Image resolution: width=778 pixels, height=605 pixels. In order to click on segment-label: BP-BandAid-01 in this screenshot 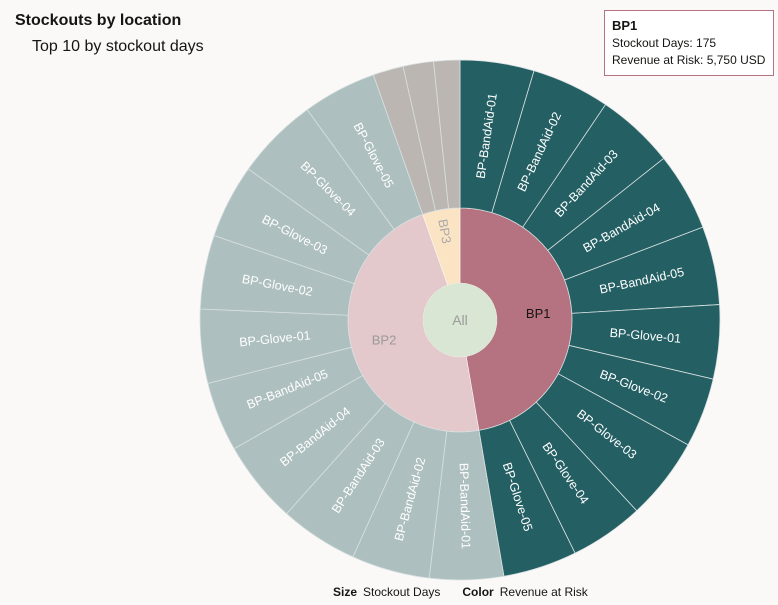, I will do `click(465, 506)`.